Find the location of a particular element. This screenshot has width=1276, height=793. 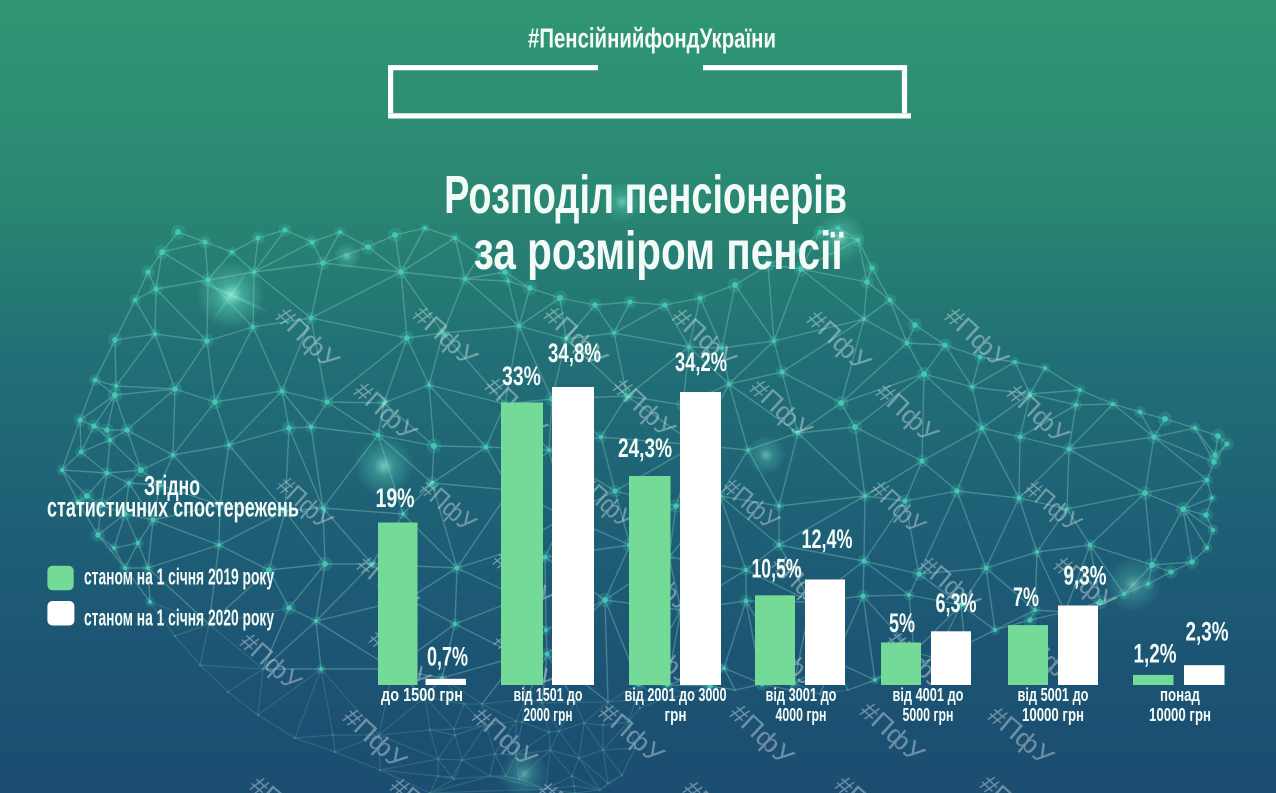

svg-text: станом на 1 січня 2020 року is located at coordinates (179, 618).